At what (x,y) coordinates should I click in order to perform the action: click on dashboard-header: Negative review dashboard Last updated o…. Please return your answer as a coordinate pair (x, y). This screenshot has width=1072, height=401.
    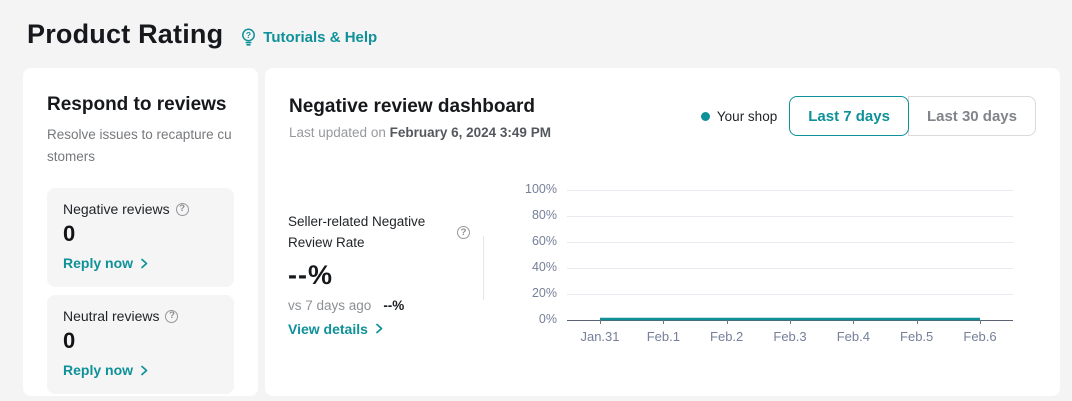
    Looking at the image, I should click on (662, 118).